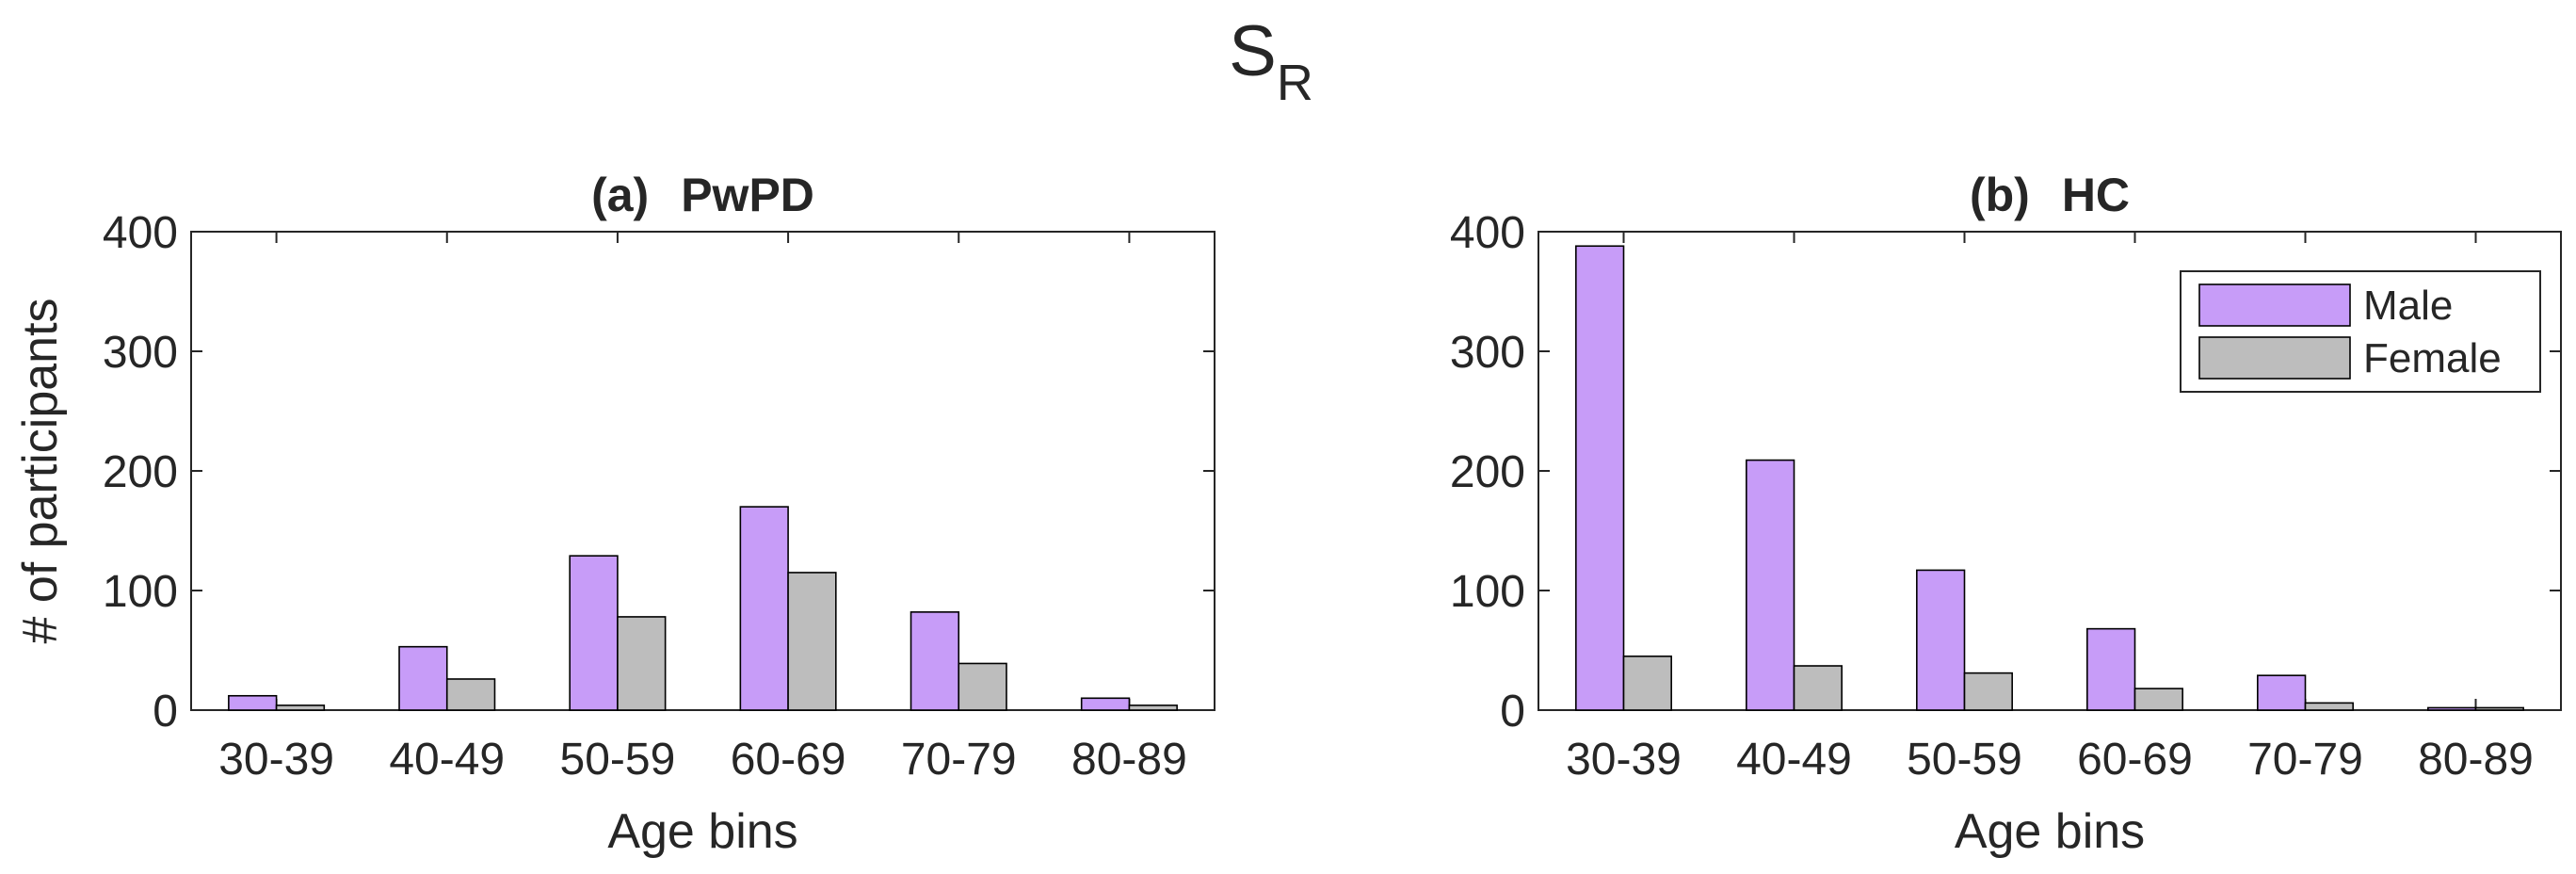 The image size is (2576, 874). What do you see at coordinates (747, 195) in the screenshot?
I see `panel-title-text: PwPD` at bounding box center [747, 195].